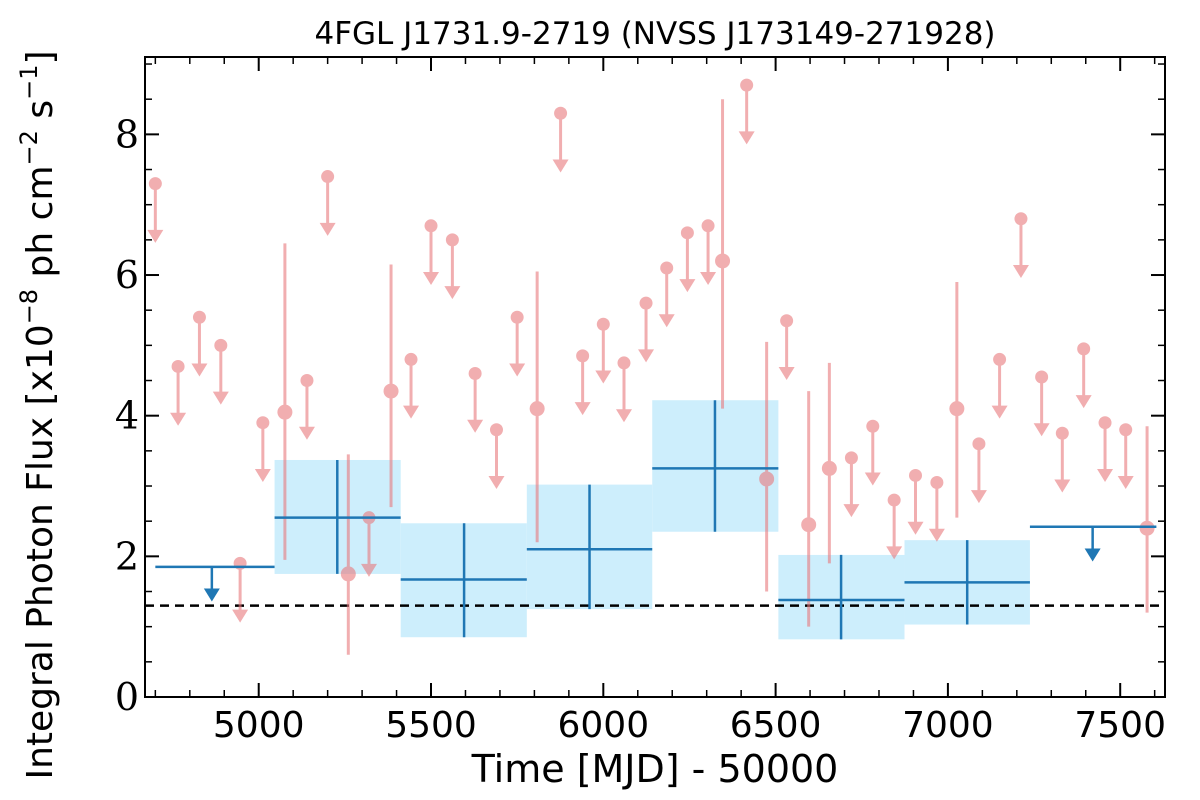 The width and height of the screenshot is (1200, 800). I want to click on x-tick-label: 7500, so click(1120, 725).